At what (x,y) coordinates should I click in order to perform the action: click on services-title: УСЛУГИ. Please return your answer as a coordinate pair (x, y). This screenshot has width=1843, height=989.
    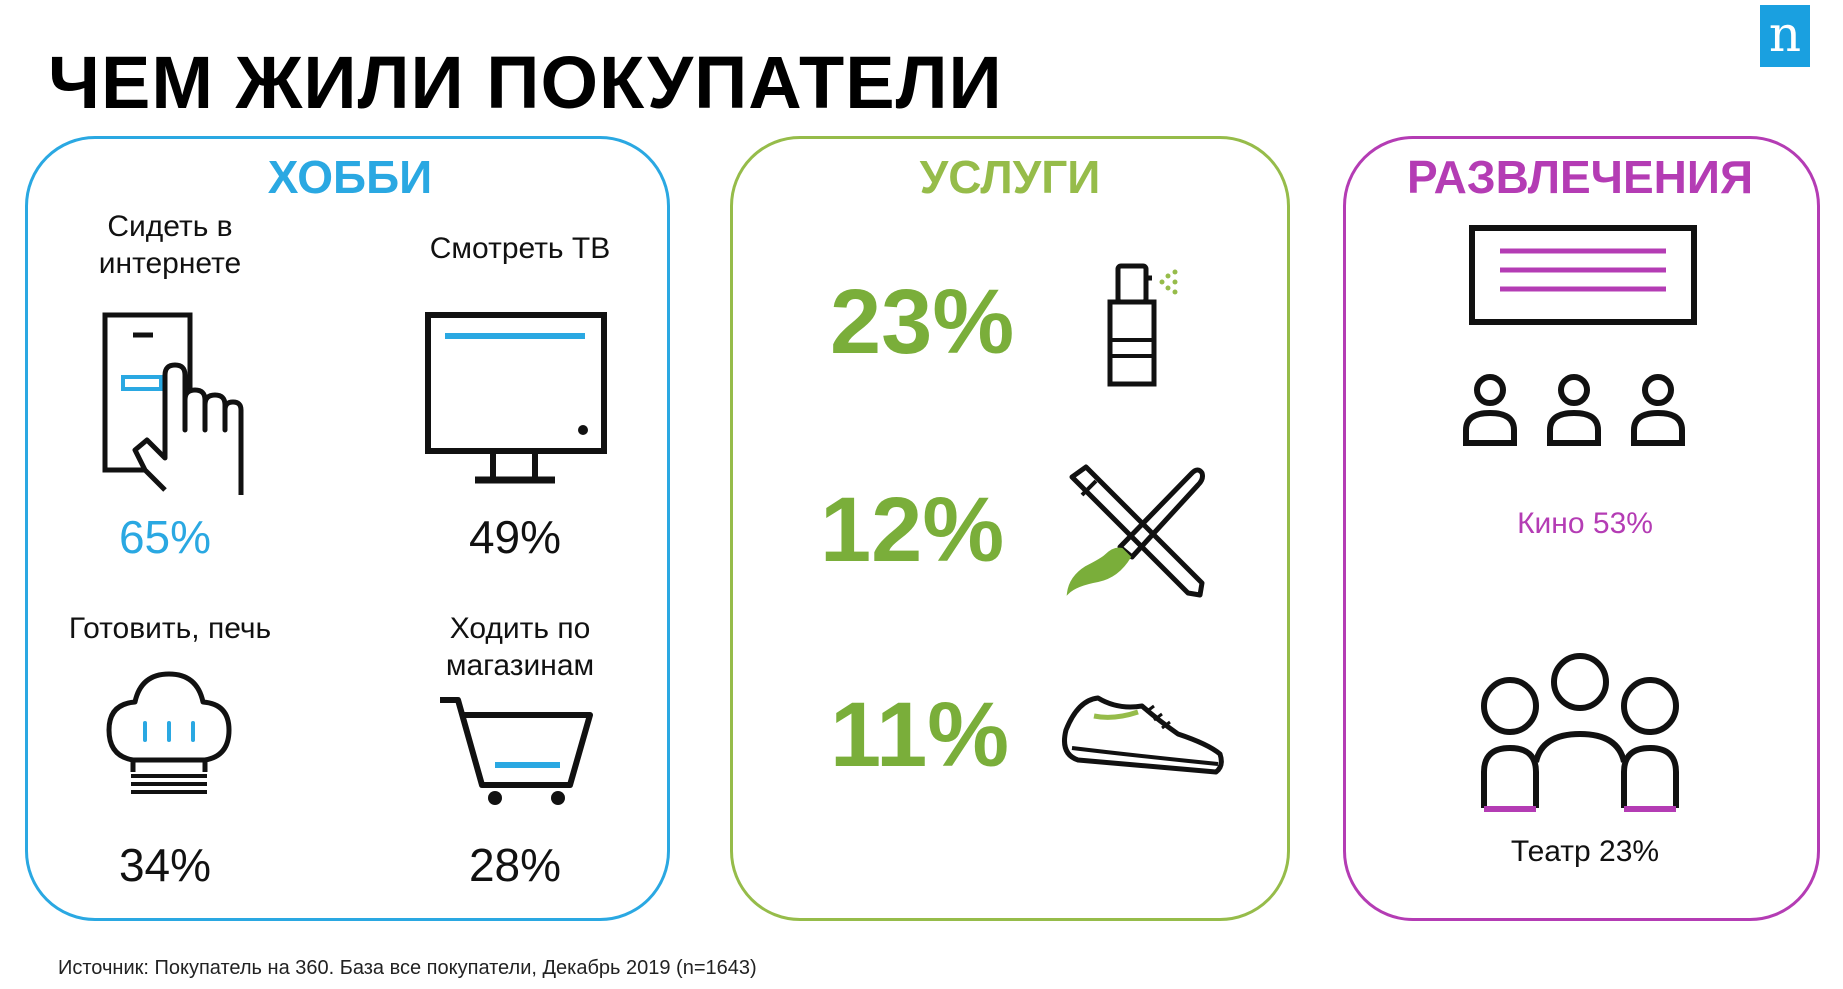
    Looking at the image, I should click on (1010, 177).